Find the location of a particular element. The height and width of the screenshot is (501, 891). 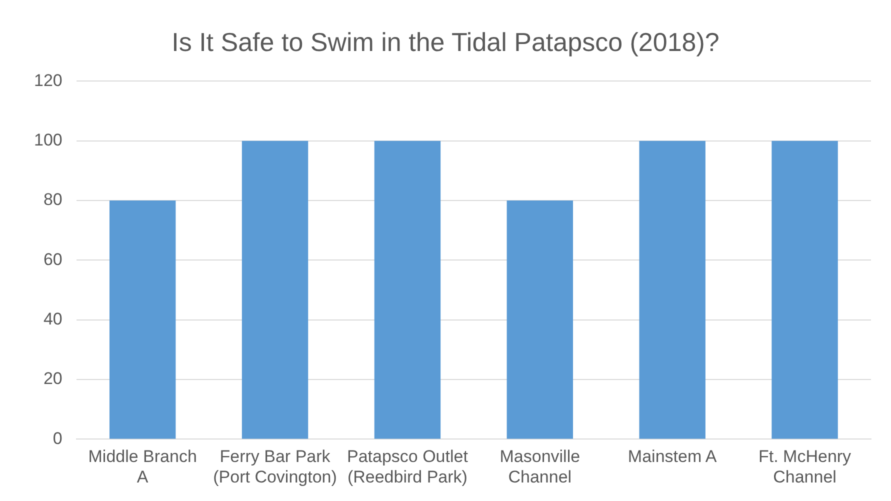

y-tick-label: 120 is located at coordinates (48, 80).